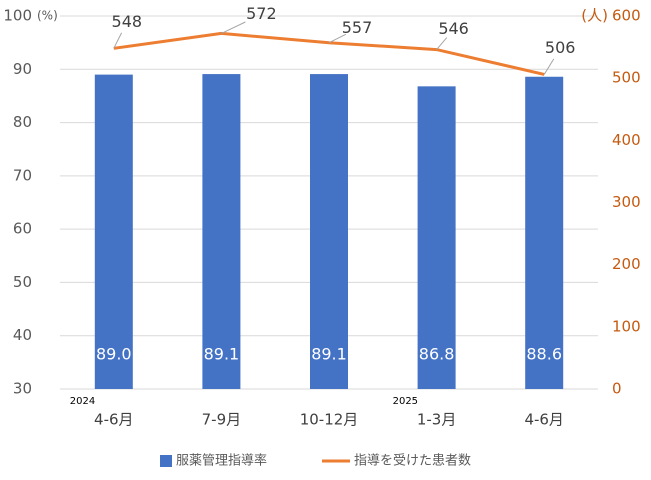 The image size is (651, 480). What do you see at coordinates (412, 461) in the screenshot?
I see `legend-label: 指導を受けた患者数` at bounding box center [412, 461].